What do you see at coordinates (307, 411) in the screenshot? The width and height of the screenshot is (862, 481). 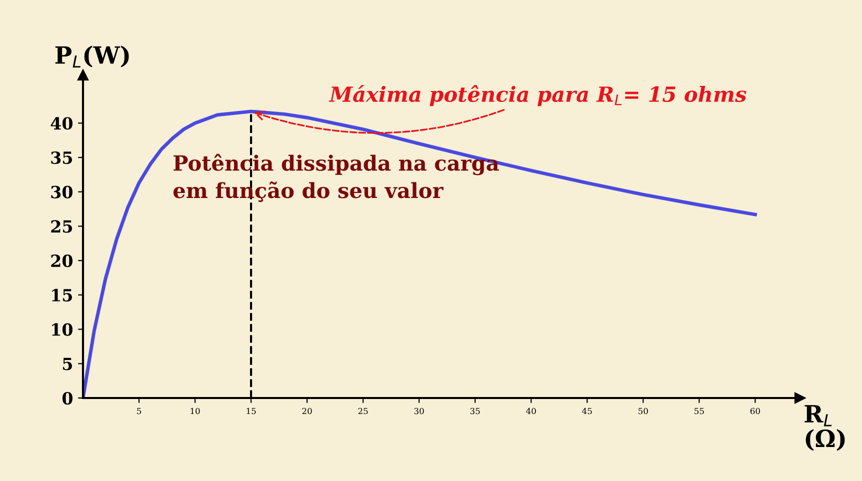 I see `x-tick-label: 20` at bounding box center [307, 411].